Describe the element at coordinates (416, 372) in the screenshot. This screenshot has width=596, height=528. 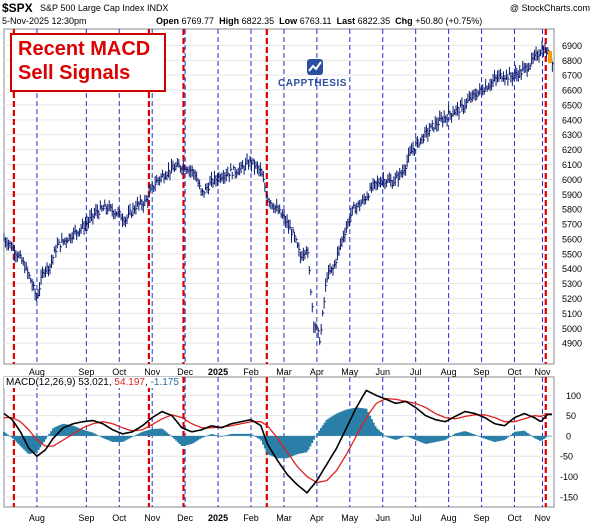
I see `price-x-tick: Jul` at that location.